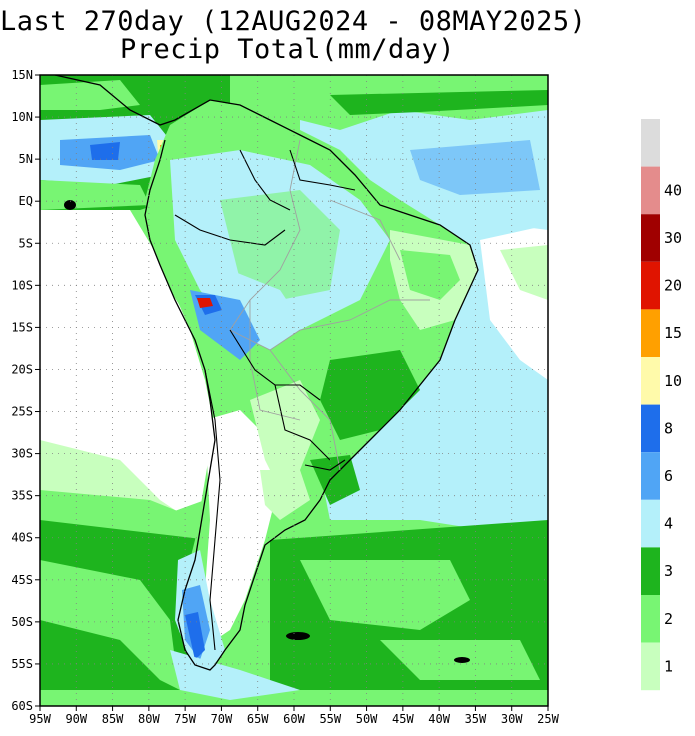 The width and height of the screenshot is (695, 736). Describe the element at coordinates (22, 580) in the screenshot. I see `lat-tick-label: 45S` at that location.